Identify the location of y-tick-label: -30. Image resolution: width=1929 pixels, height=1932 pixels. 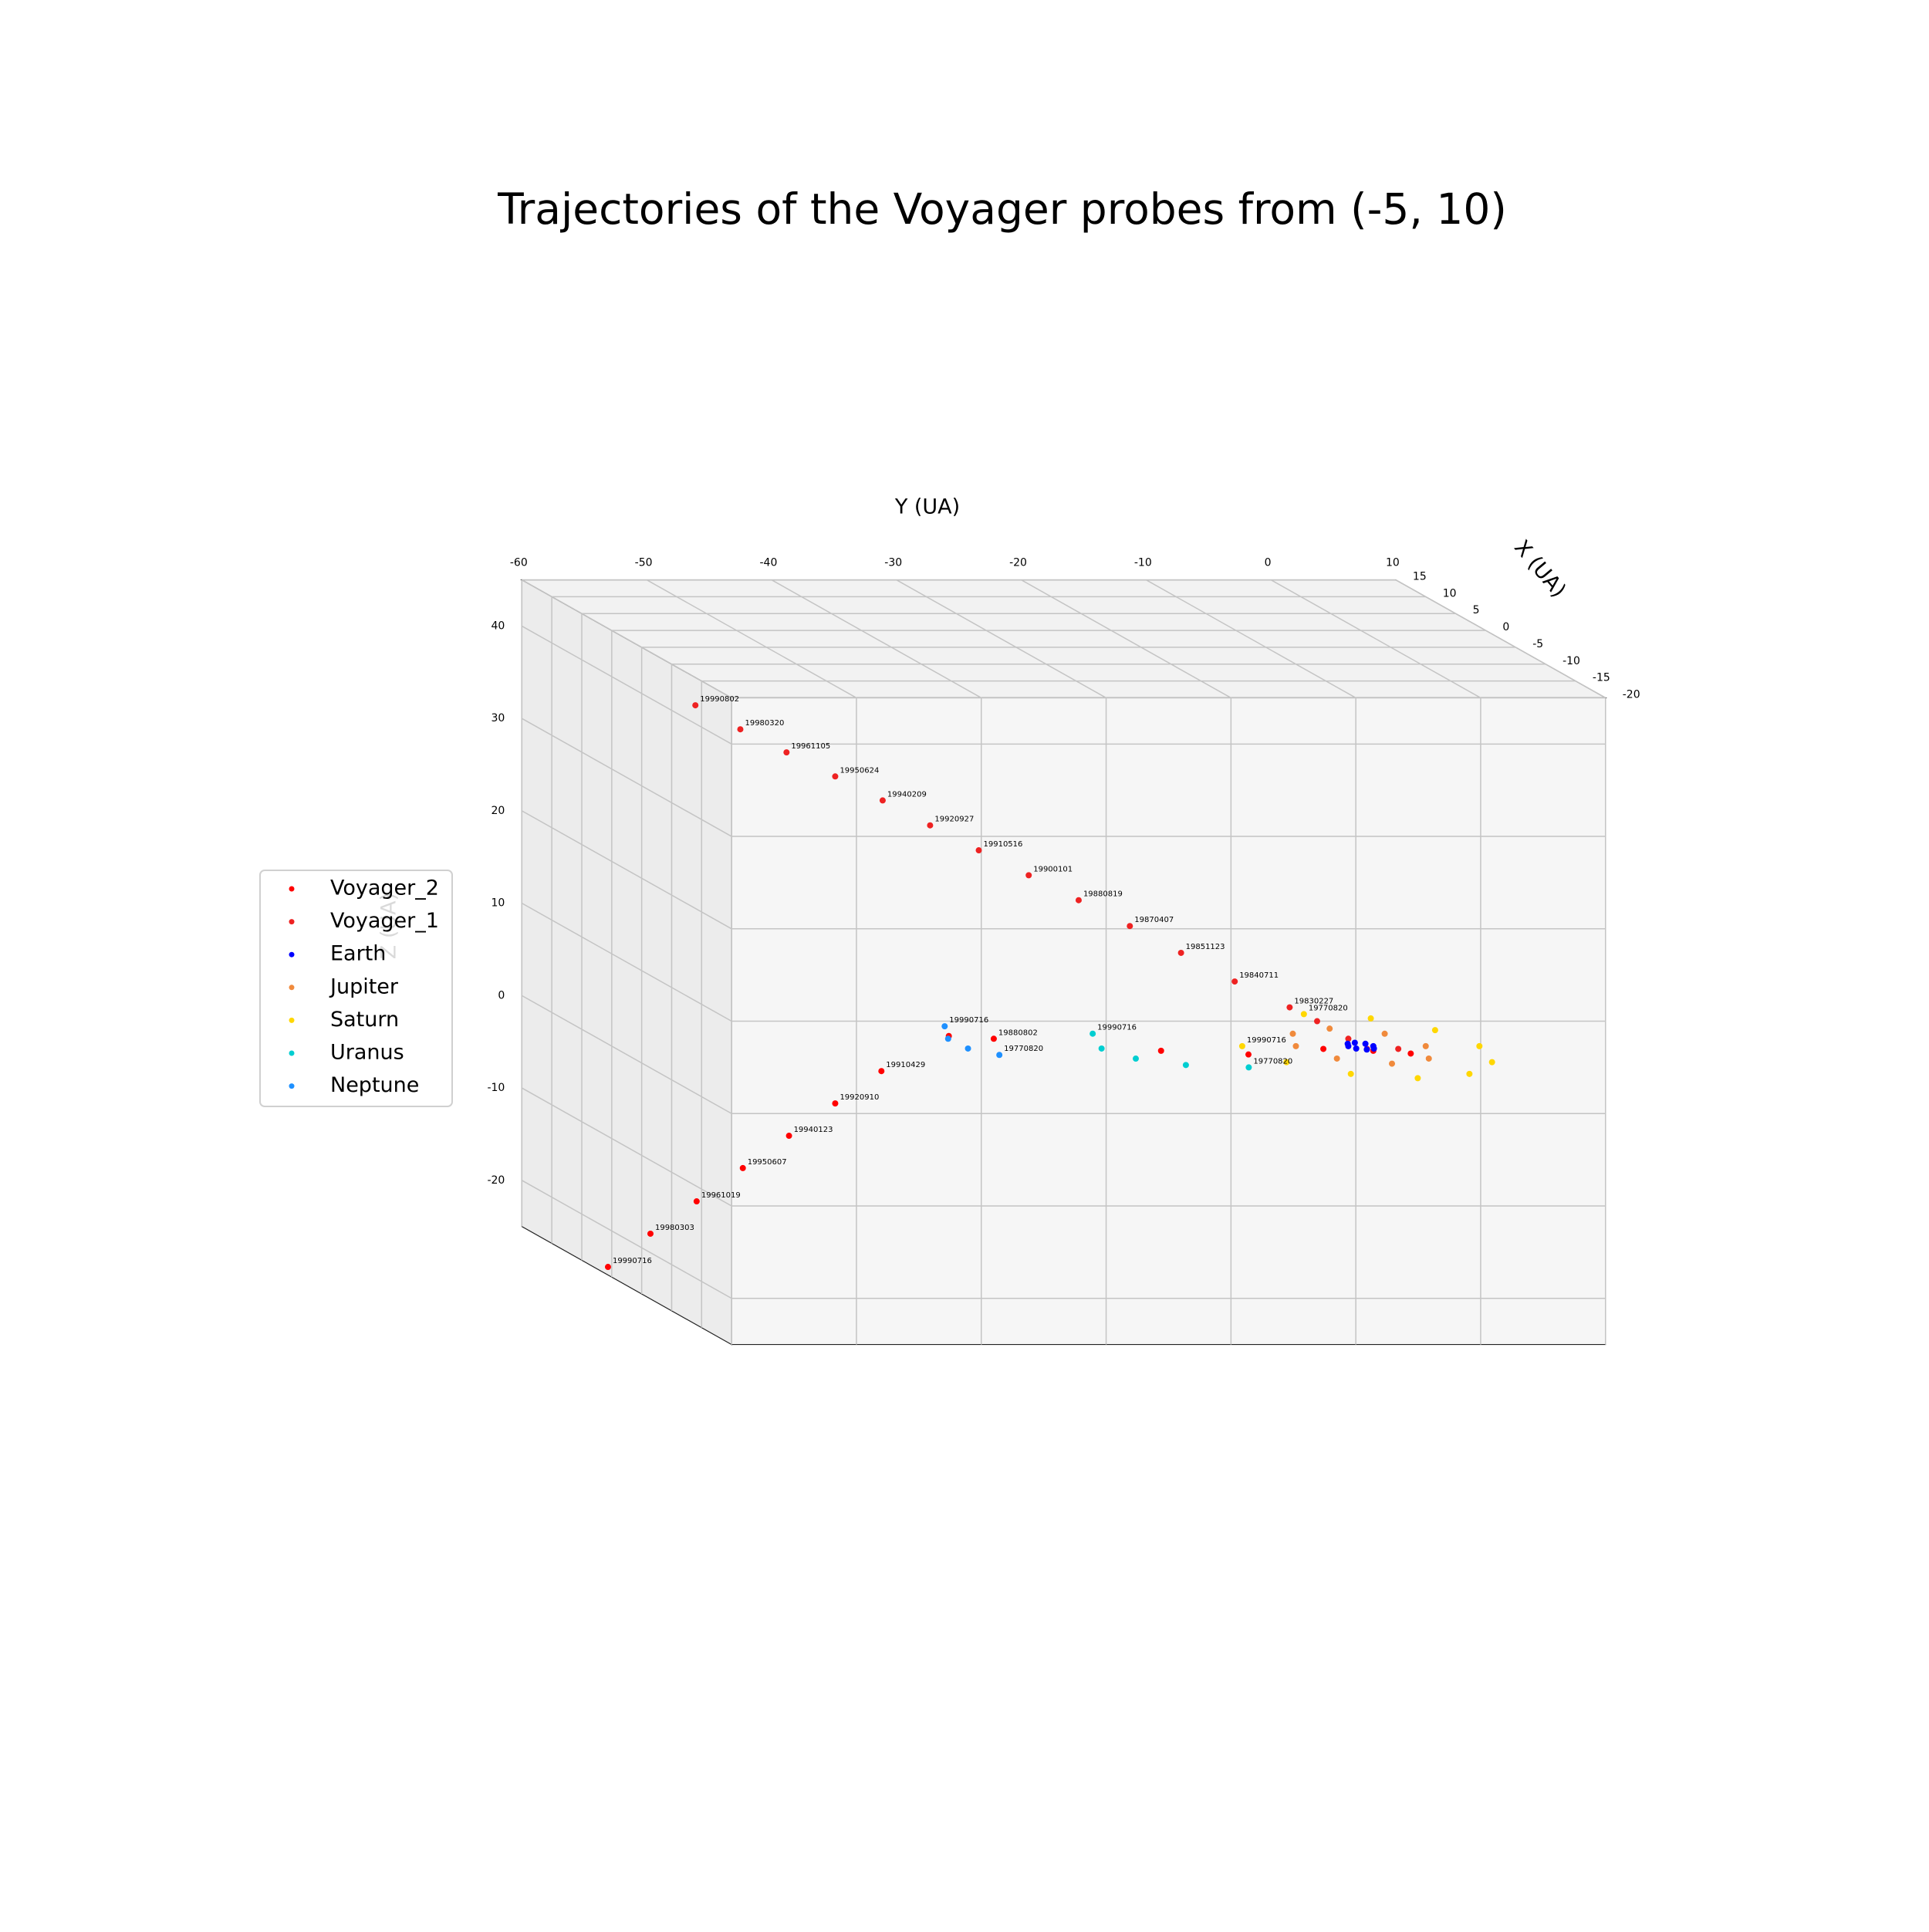
(893, 563).